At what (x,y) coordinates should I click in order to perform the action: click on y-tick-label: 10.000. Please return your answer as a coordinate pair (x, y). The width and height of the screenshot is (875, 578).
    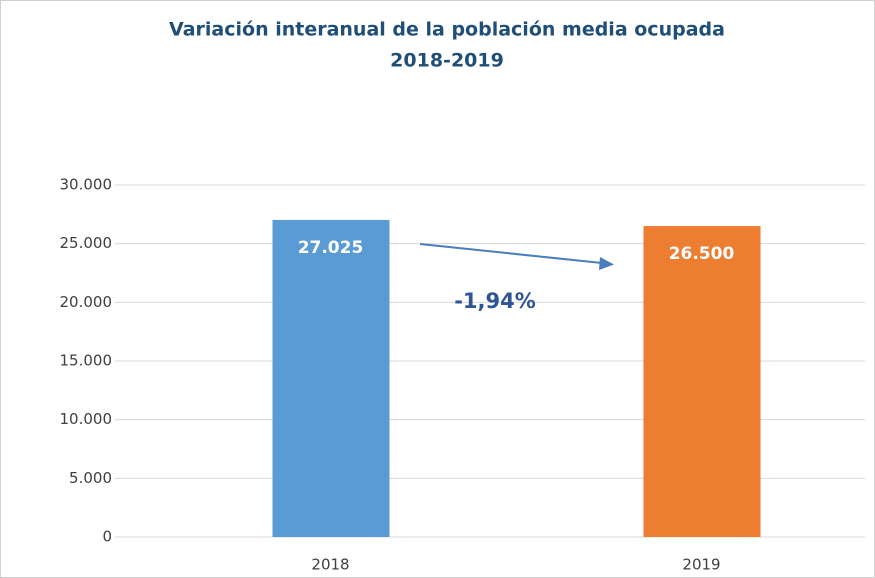
    Looking at the image, I should click on (86, 419).